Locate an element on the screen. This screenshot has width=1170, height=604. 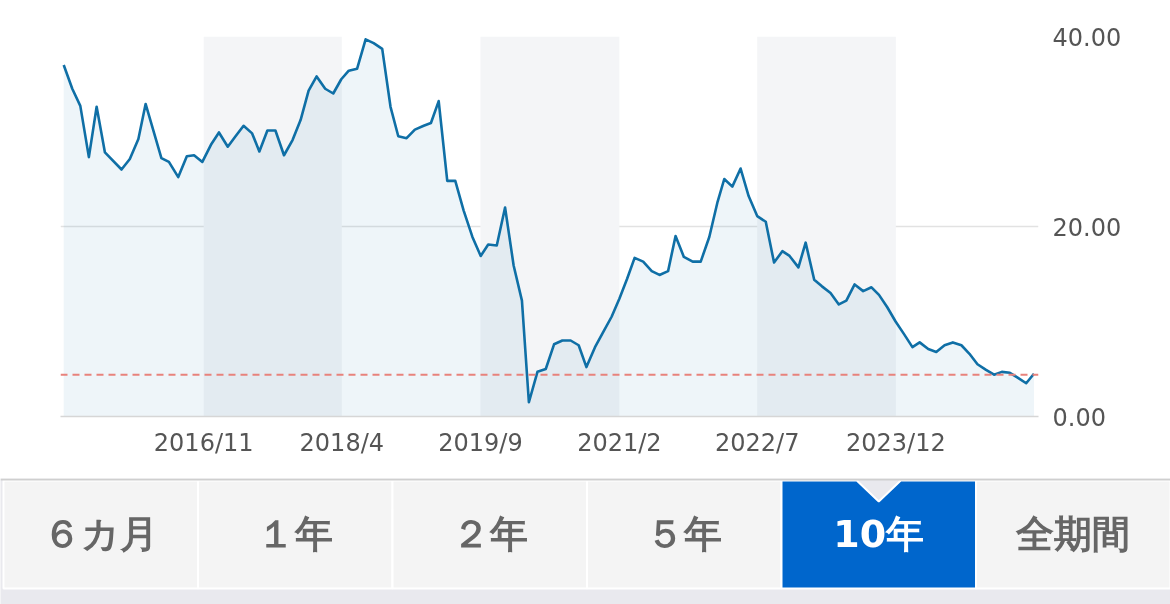
category-label: ６カ月 is located at coordinates (101, 533).